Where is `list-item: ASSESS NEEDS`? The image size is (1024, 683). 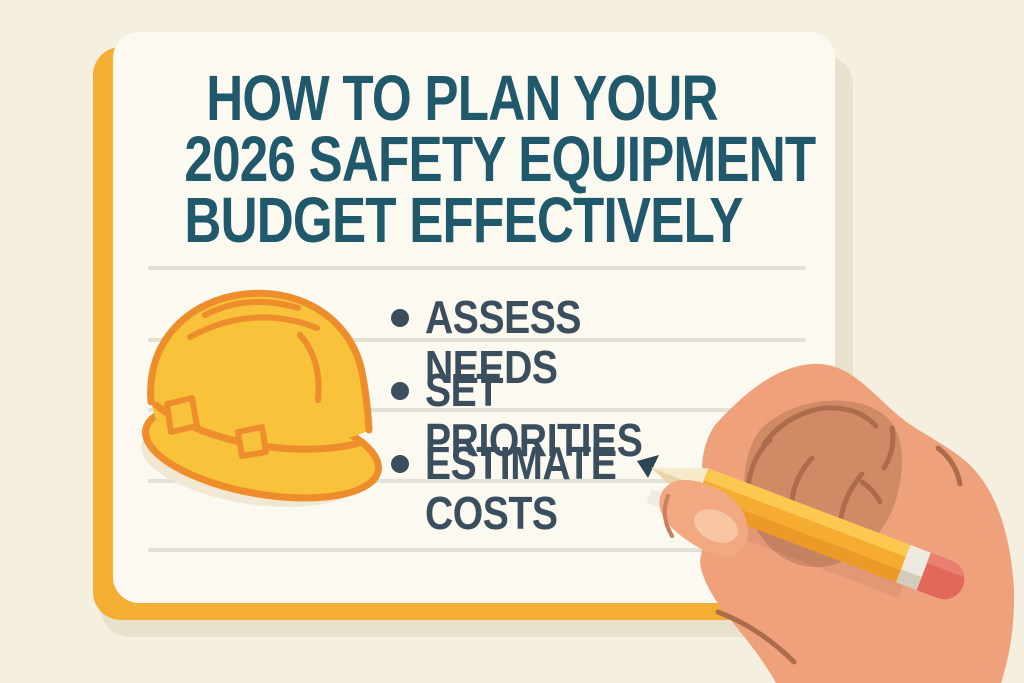 list-item: ASSESS NEEDS is located at coordinates (573, 342).